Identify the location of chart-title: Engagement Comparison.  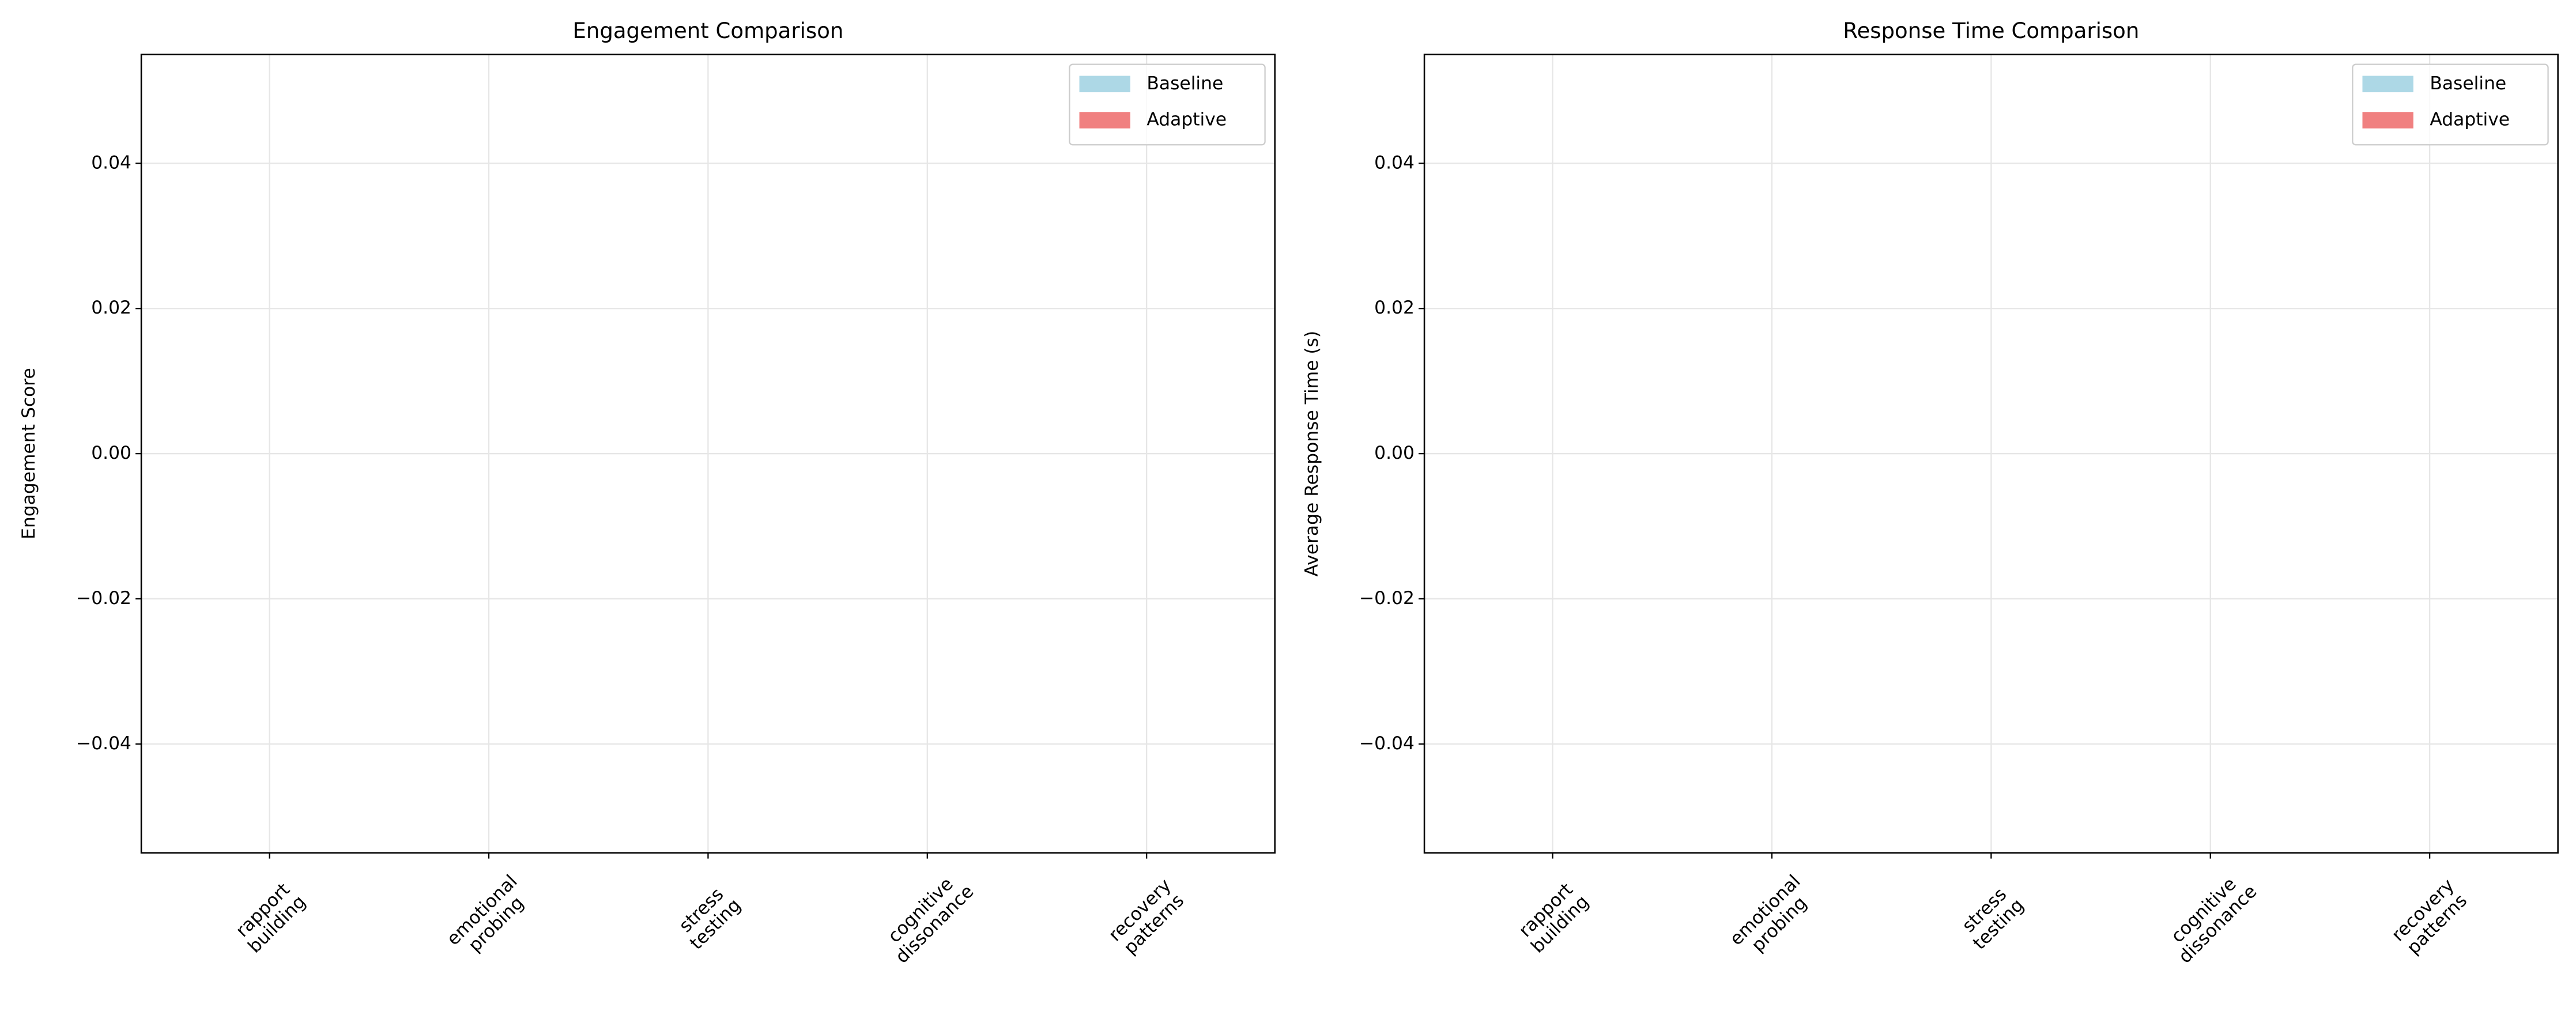
(707, 30).